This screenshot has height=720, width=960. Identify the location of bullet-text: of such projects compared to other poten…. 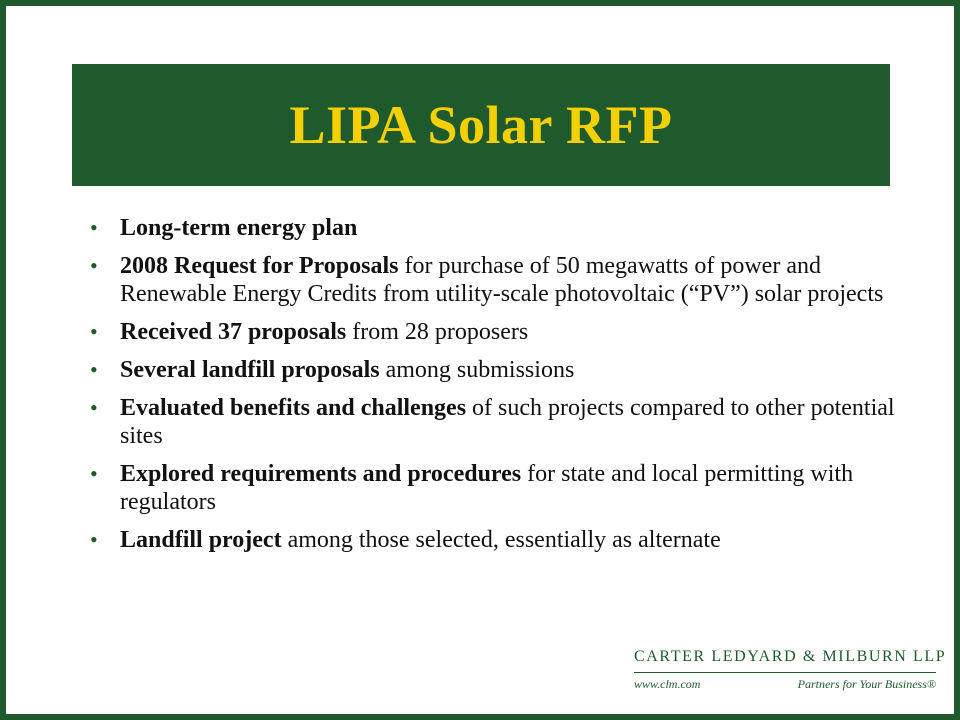
(507, 422).